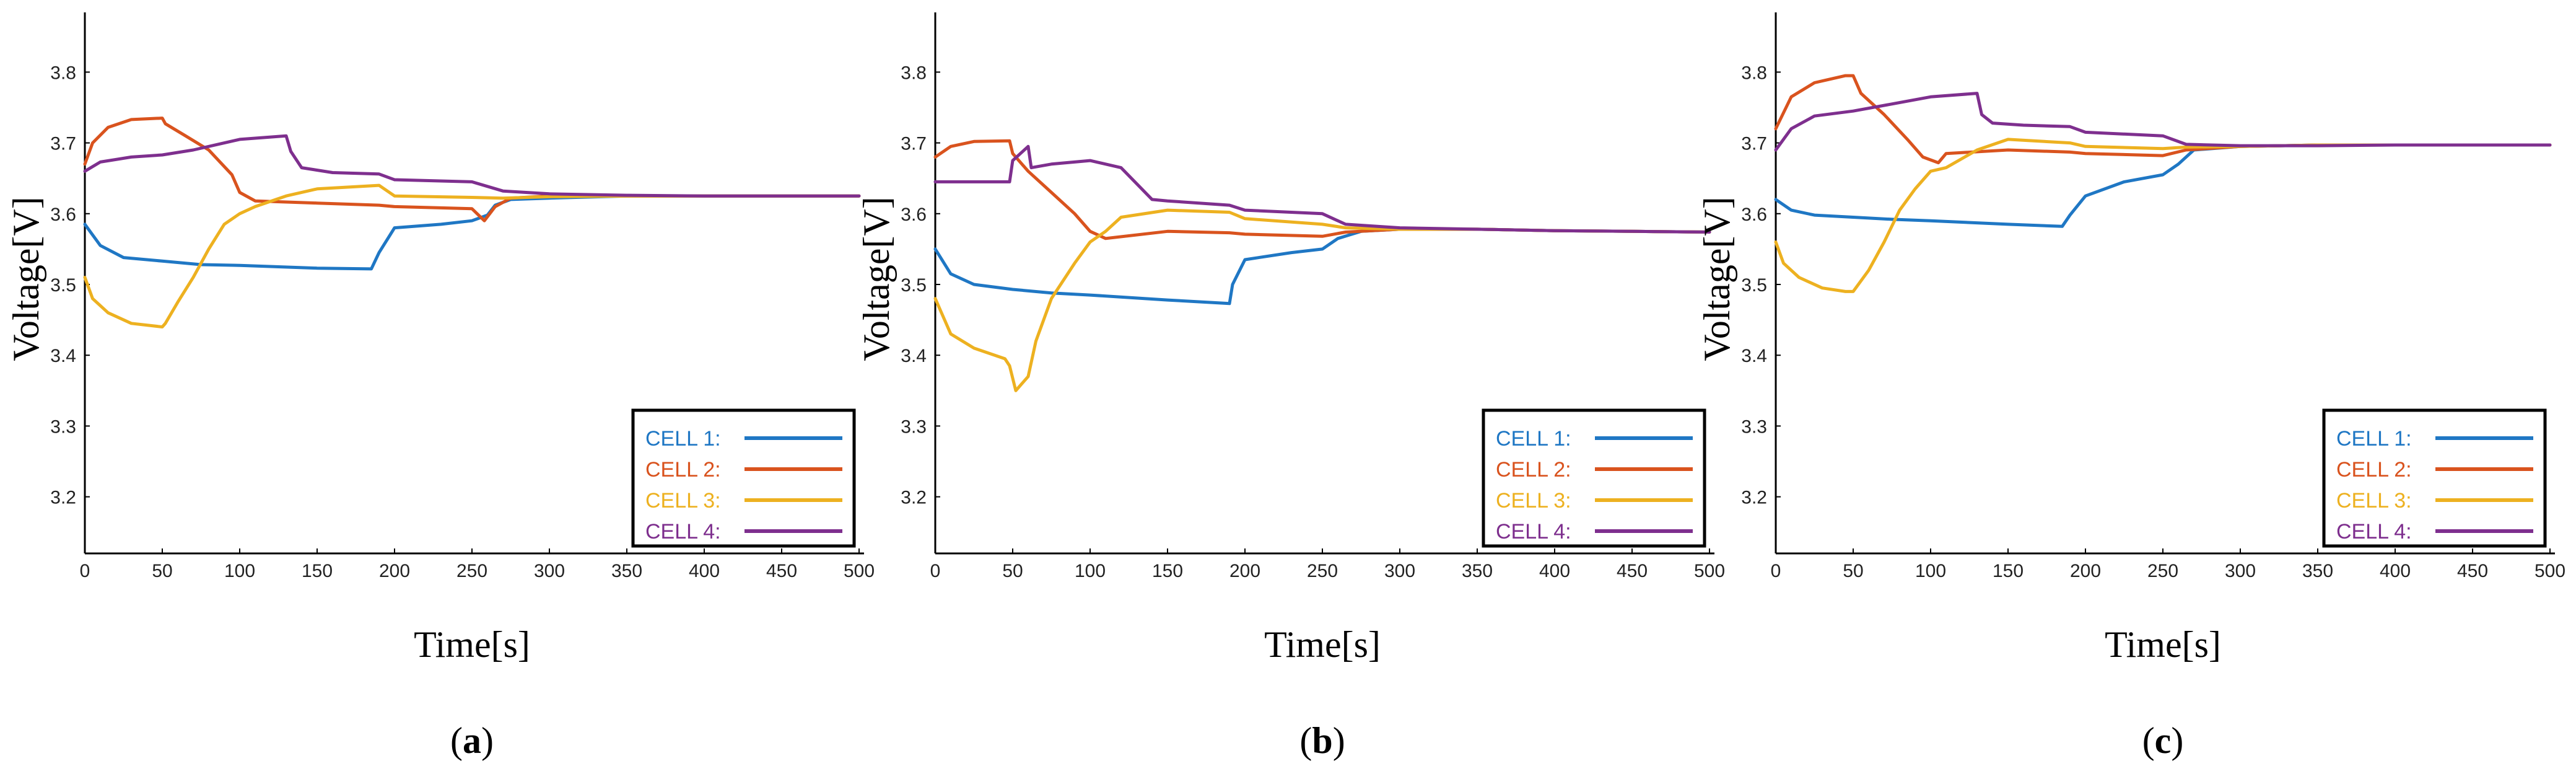 The image size is (2576, 779). I want to click on panel-label: (c), so click(2163, 740).